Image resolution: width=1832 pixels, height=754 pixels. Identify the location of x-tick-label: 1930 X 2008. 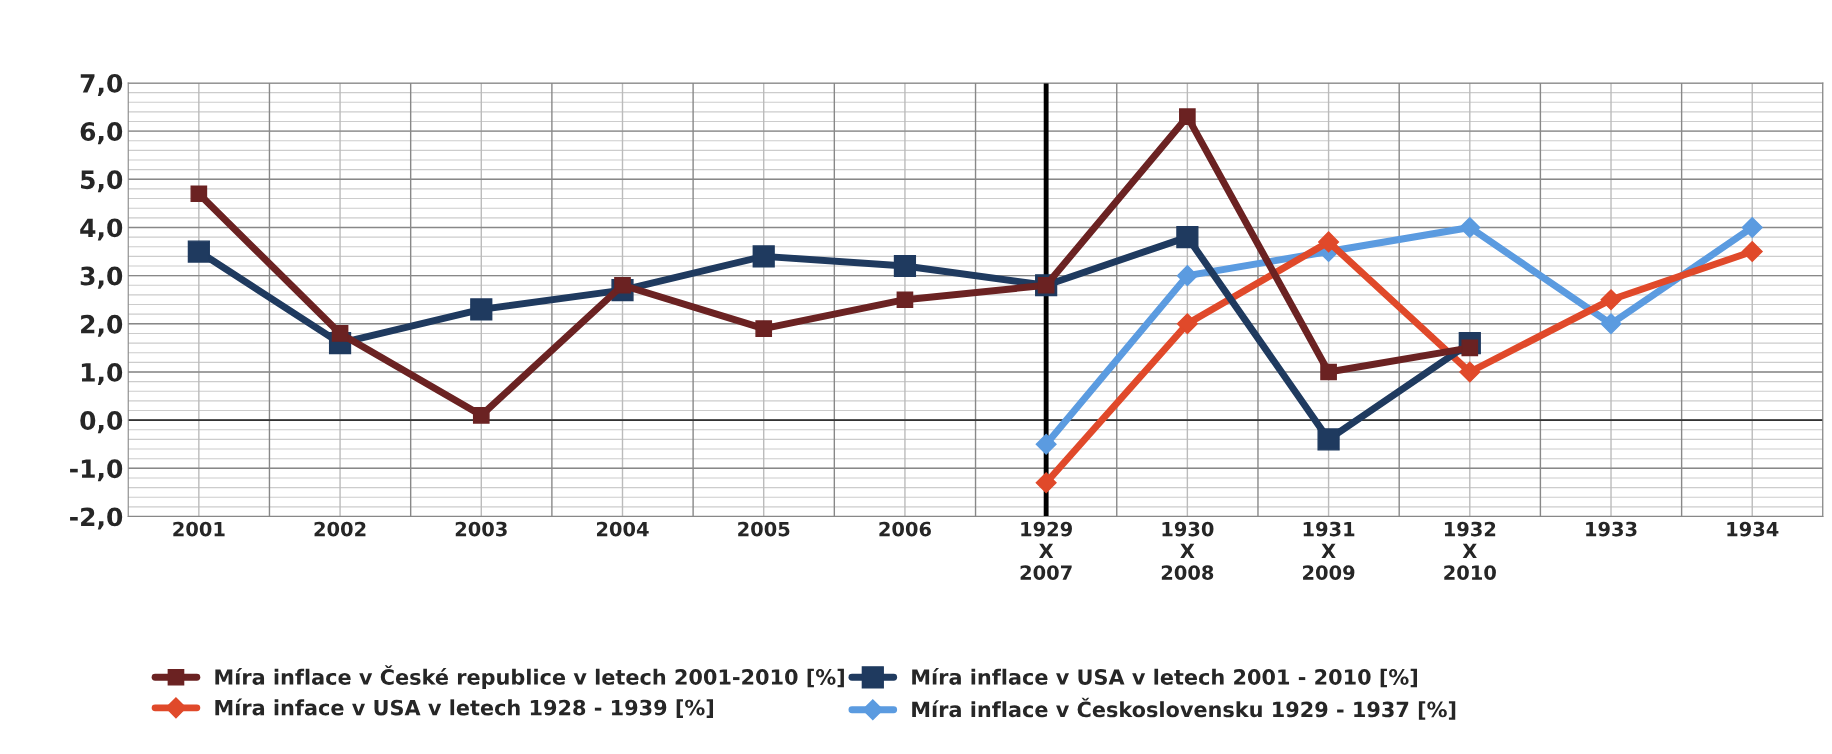
(1187, 550).